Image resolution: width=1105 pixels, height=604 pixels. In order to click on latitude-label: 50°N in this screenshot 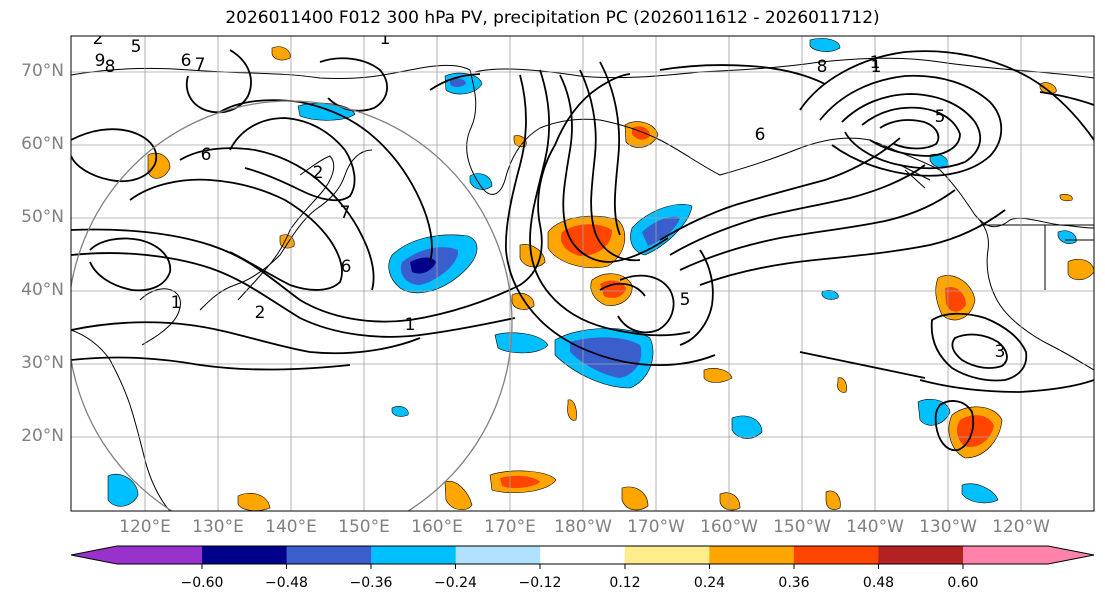, I will do `click(42, 217)`.